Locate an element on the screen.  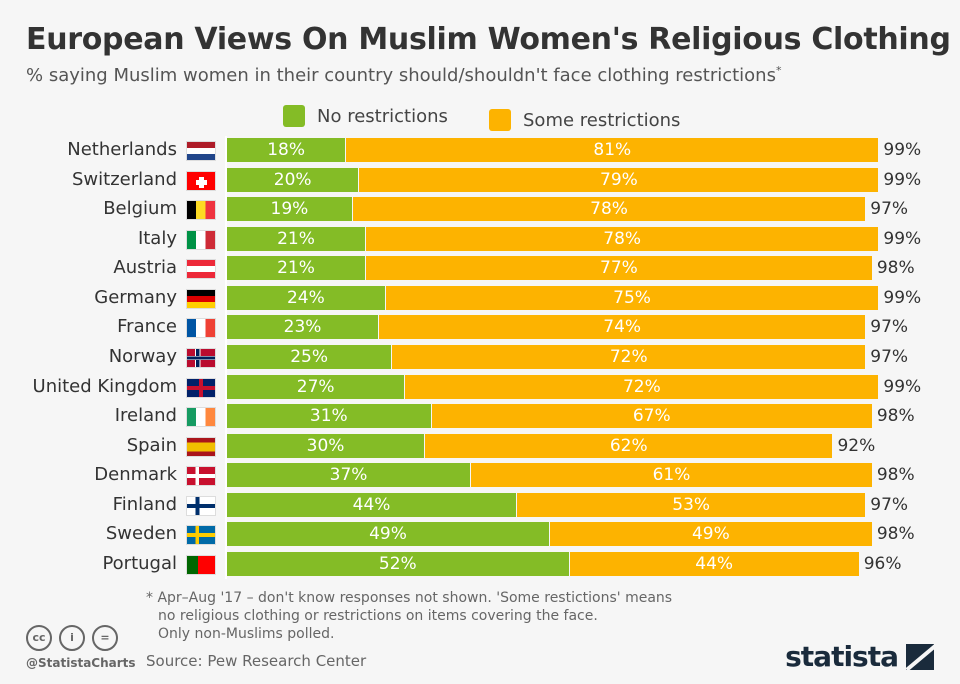
data-label: 74% is located at coordinates (622, 327).